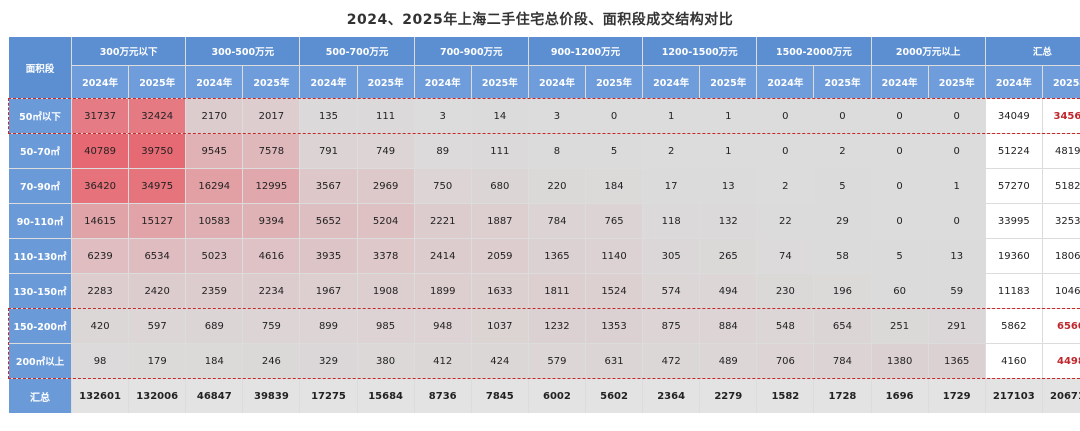  What do you see at coordinates (540, 20) in the screenshot?
I see `chart-title: 2024、2025年上海二手住宅总价段、面积段成交结构对比` at bounding box center [540, 20].